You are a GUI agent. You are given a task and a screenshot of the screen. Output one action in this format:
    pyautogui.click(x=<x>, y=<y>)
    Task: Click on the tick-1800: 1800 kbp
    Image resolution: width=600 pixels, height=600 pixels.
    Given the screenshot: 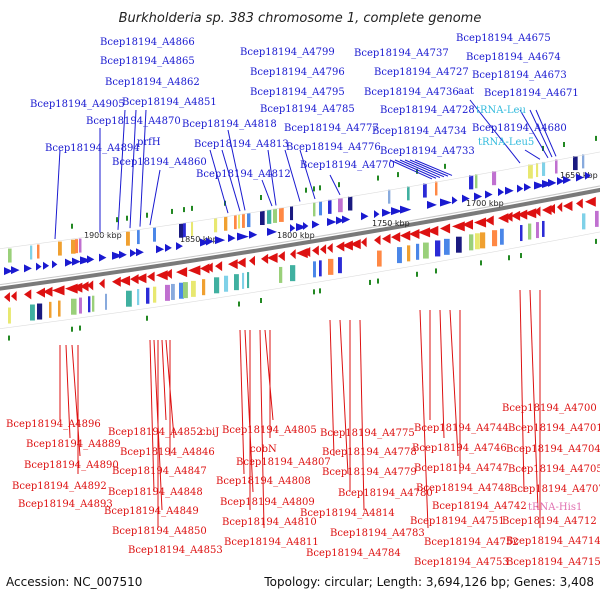 What is the action you would take?
    pyautogui.click(x=296, y=235)
    